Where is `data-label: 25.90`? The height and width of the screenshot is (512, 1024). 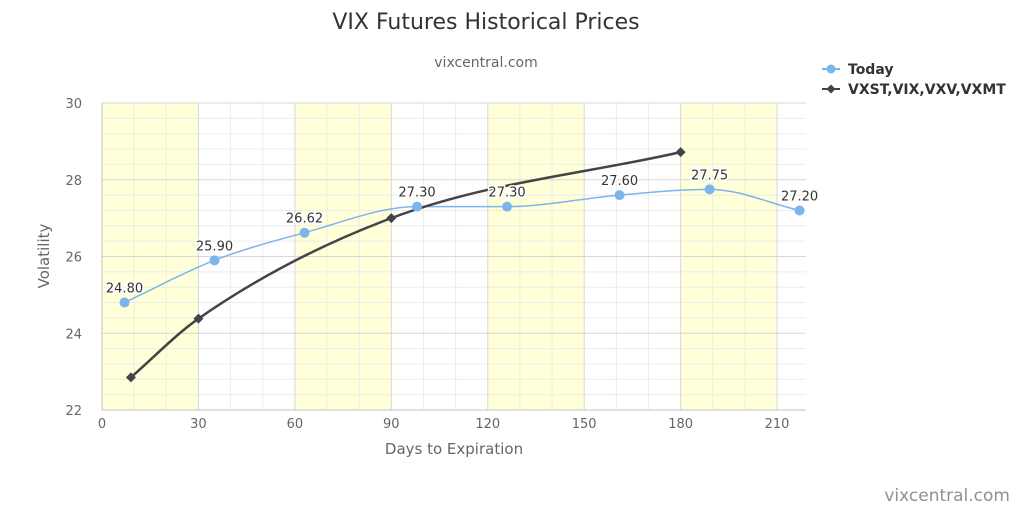 data-label: 25.90 is located at coordinates (214, 246).